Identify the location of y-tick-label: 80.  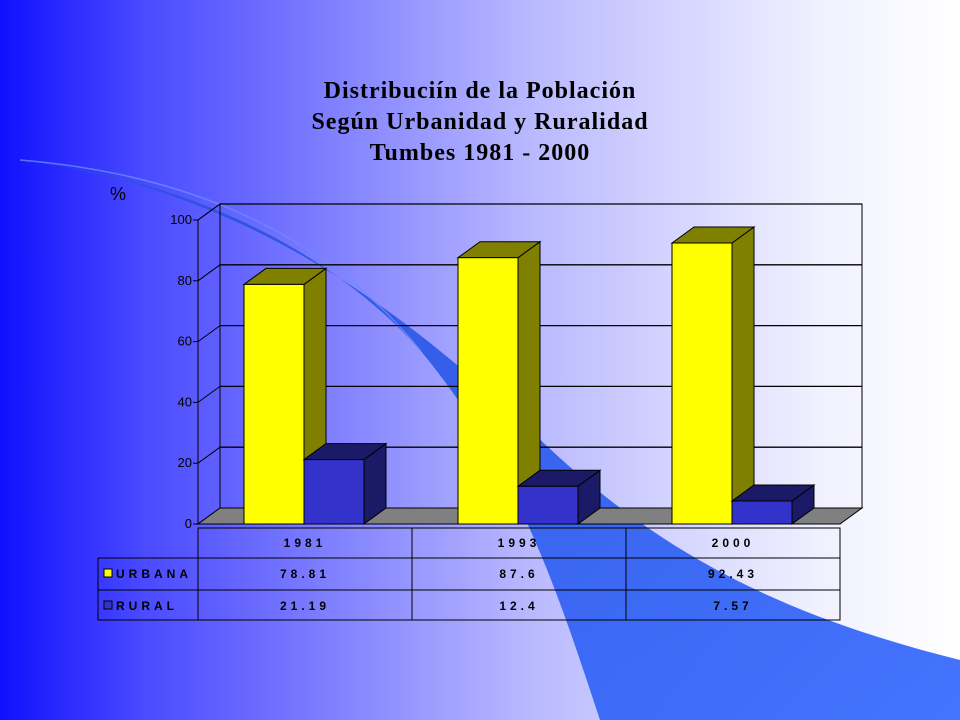
(185, 280).